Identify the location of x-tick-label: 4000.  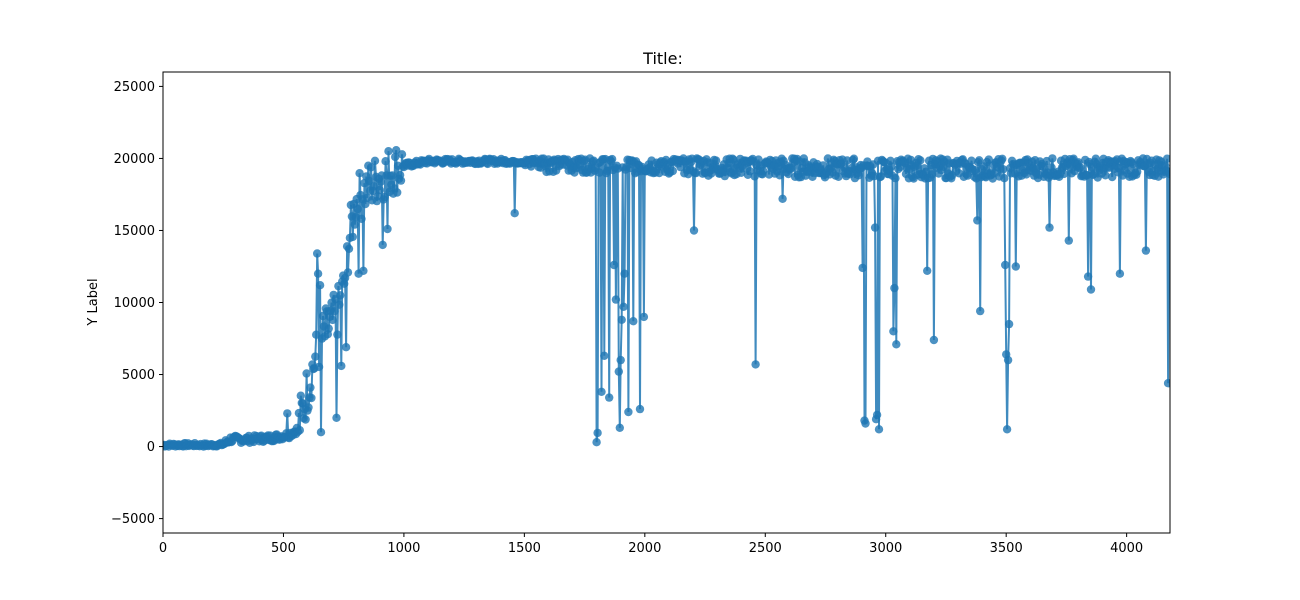
(1126, 548).